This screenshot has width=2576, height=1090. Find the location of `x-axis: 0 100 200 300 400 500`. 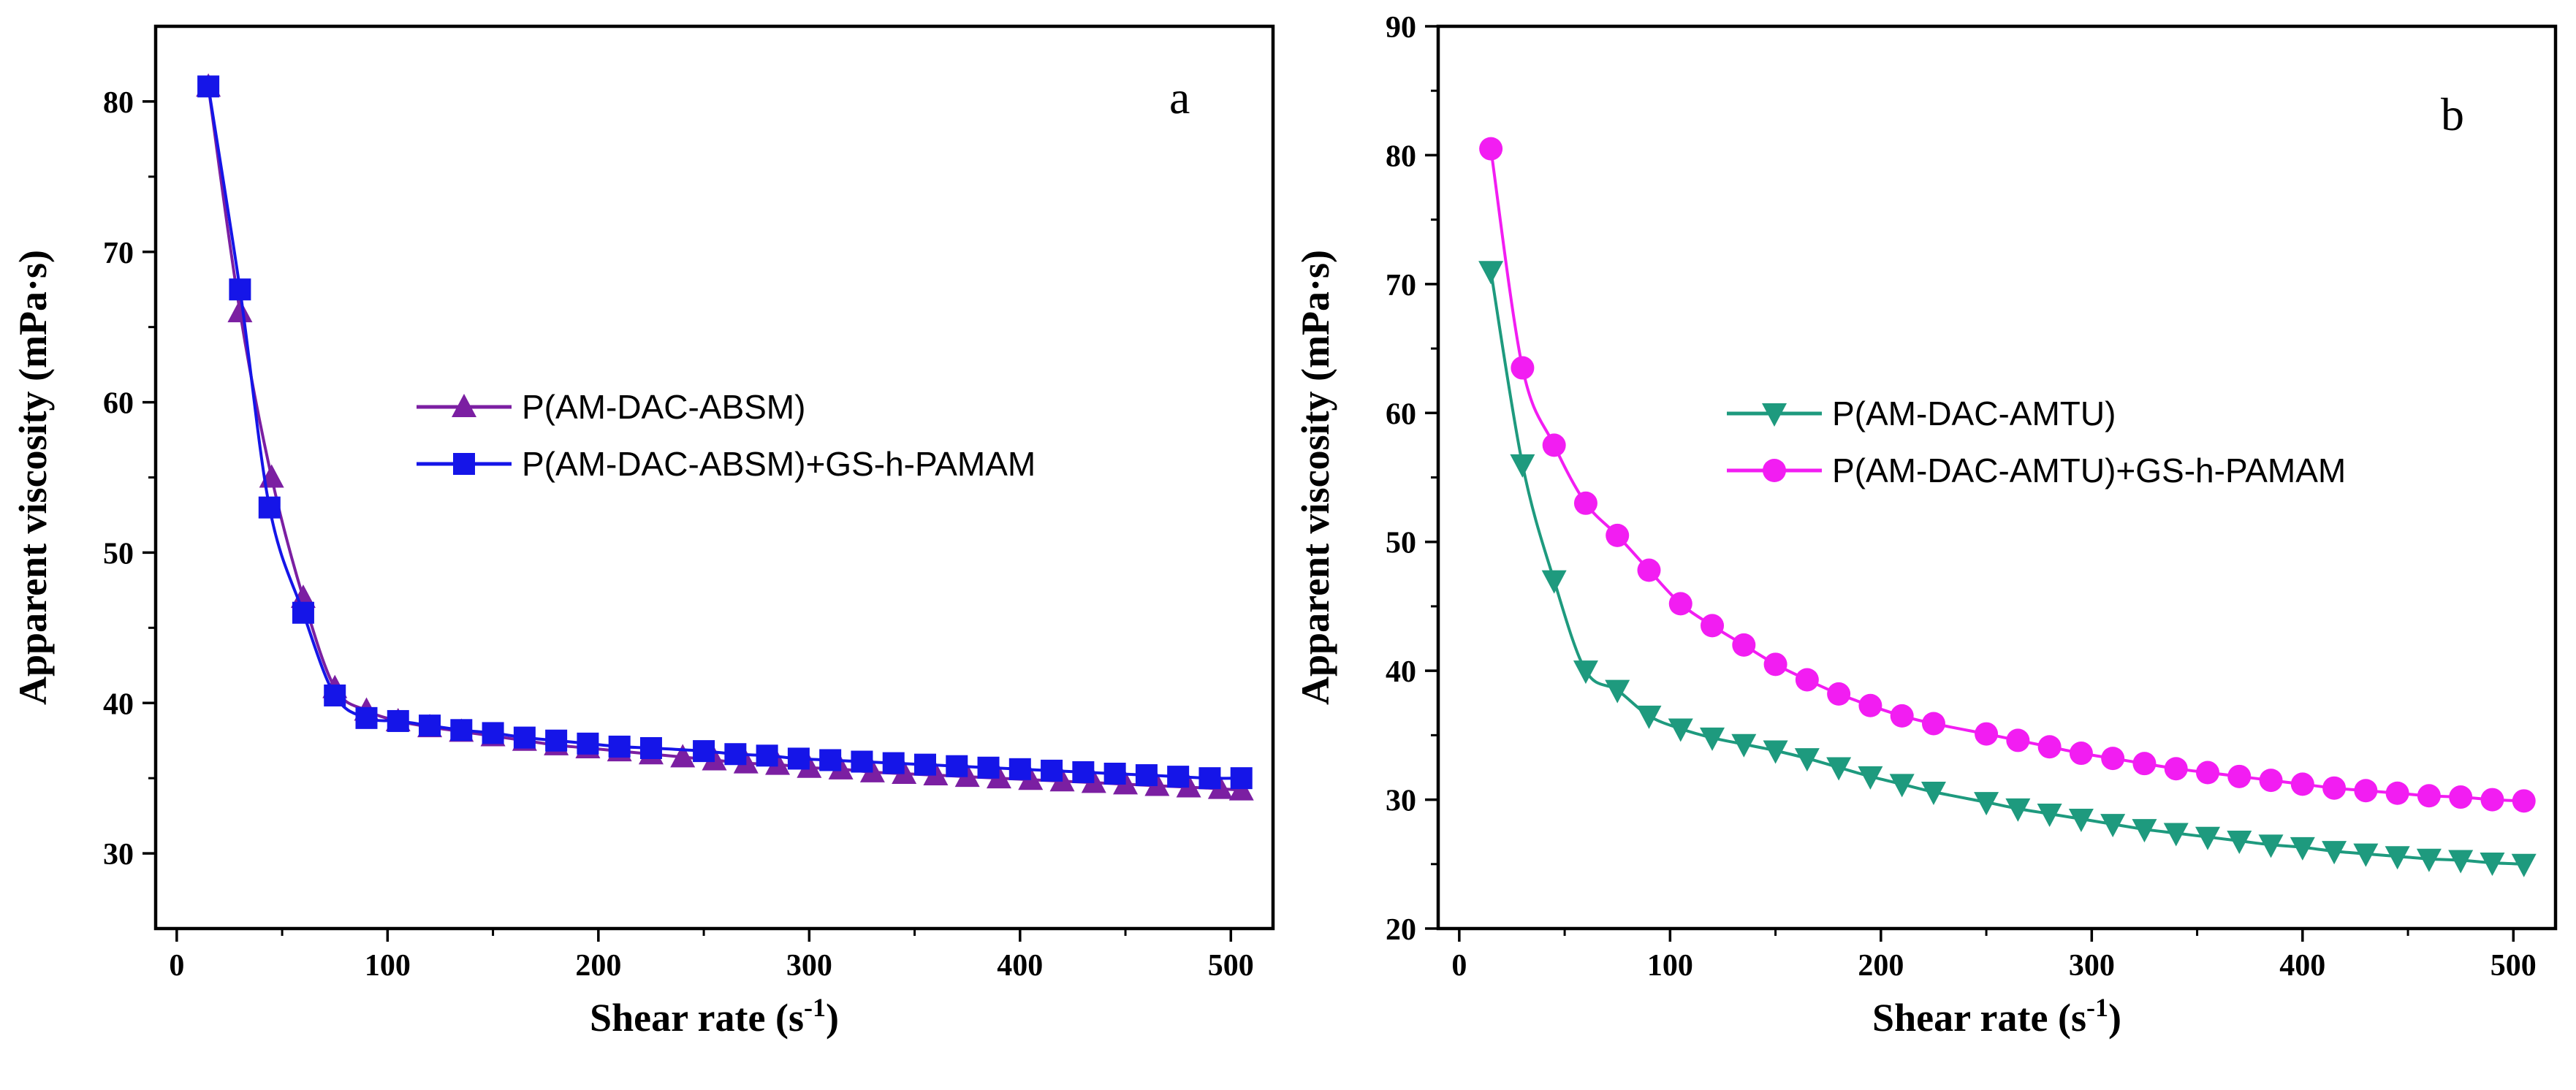

x-axis: 0 100 200 300 400 500 is located at coordinates (711, 956).